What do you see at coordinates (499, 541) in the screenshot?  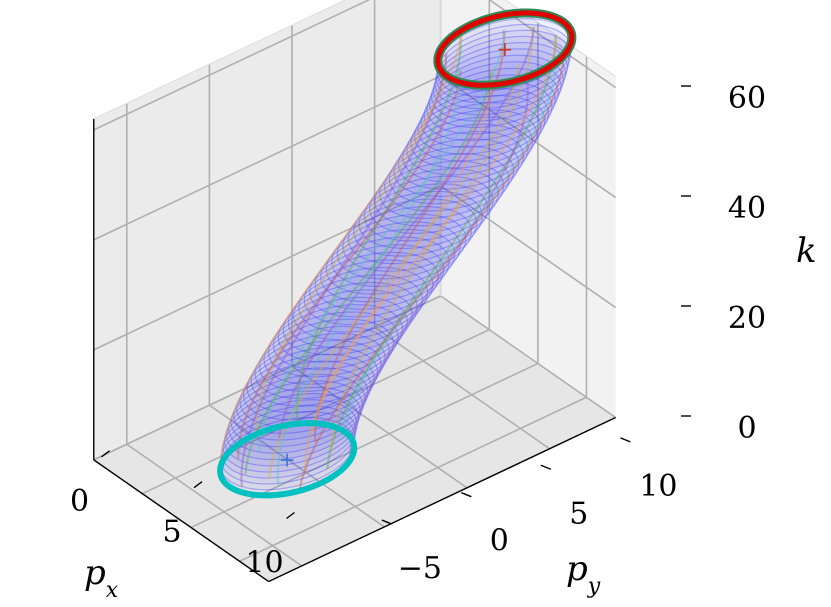 I see `y-tick-label: 0` at bounding box center [499, 541].